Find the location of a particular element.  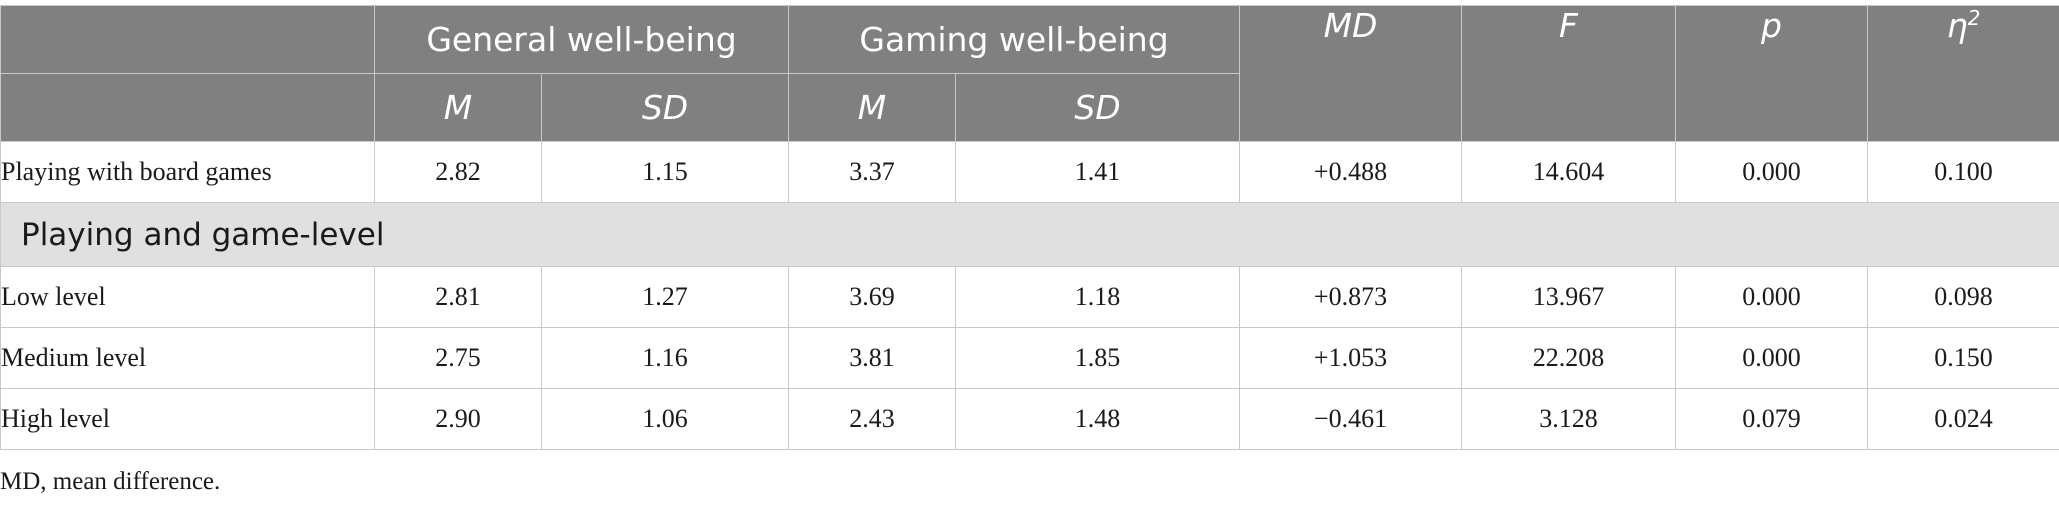

row-label: Low level is located at coordinates (187, 297).